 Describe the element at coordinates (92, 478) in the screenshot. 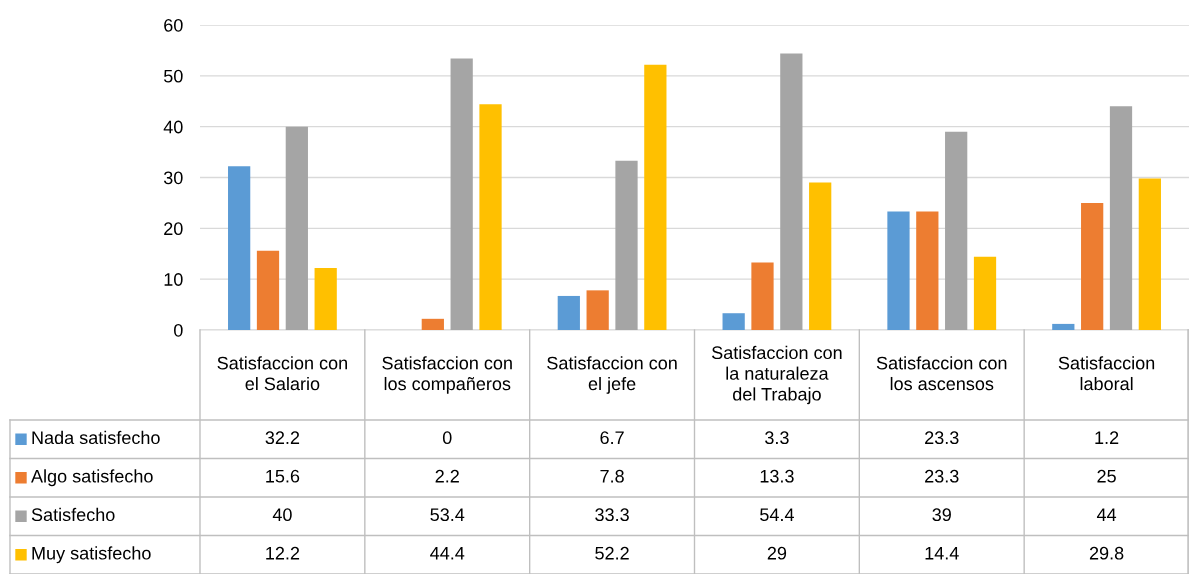

I see `legend-label: Algo satisfecho` at that location.